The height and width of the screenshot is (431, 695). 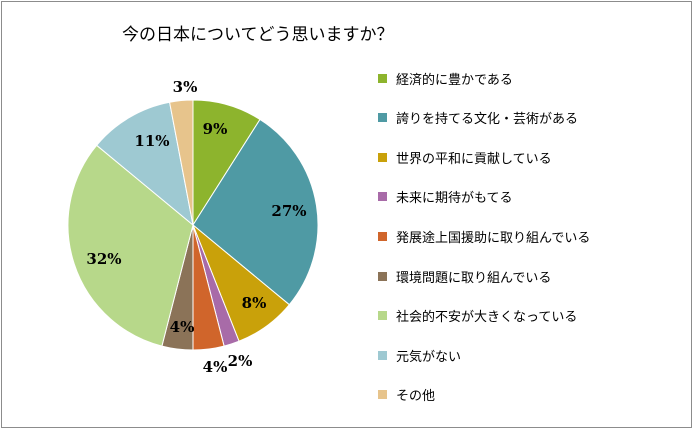 I want to click on legend-item: 経済的に豊かである, so click(x=445, y=78).